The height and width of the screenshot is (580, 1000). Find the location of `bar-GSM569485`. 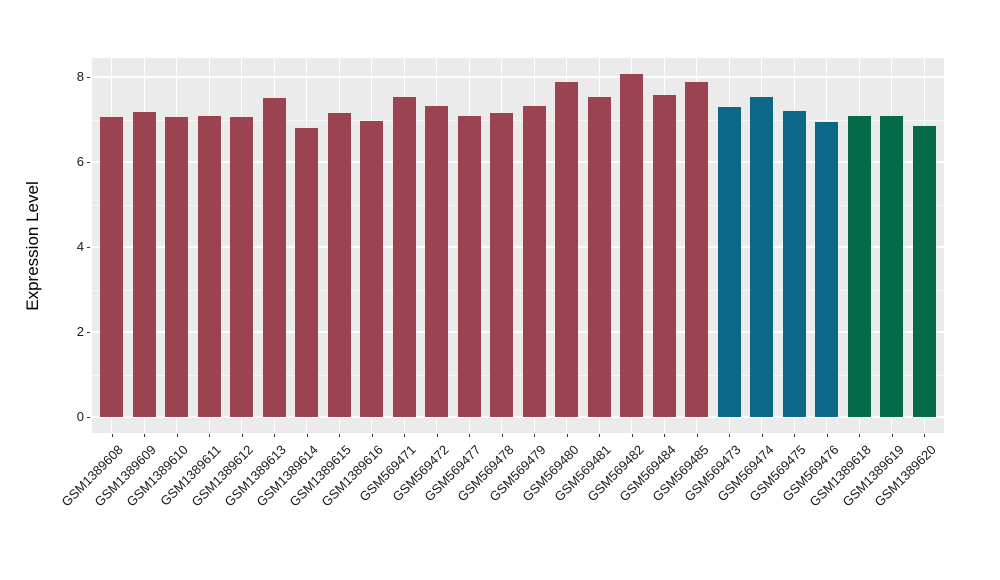

bar-GSM569485 is located at coordinates (697, 249).